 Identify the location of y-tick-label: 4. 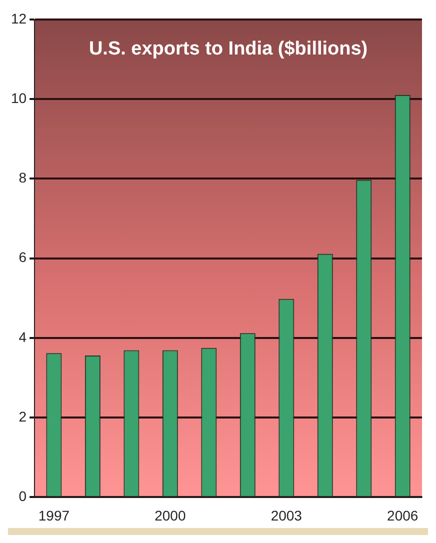
(22, 336).